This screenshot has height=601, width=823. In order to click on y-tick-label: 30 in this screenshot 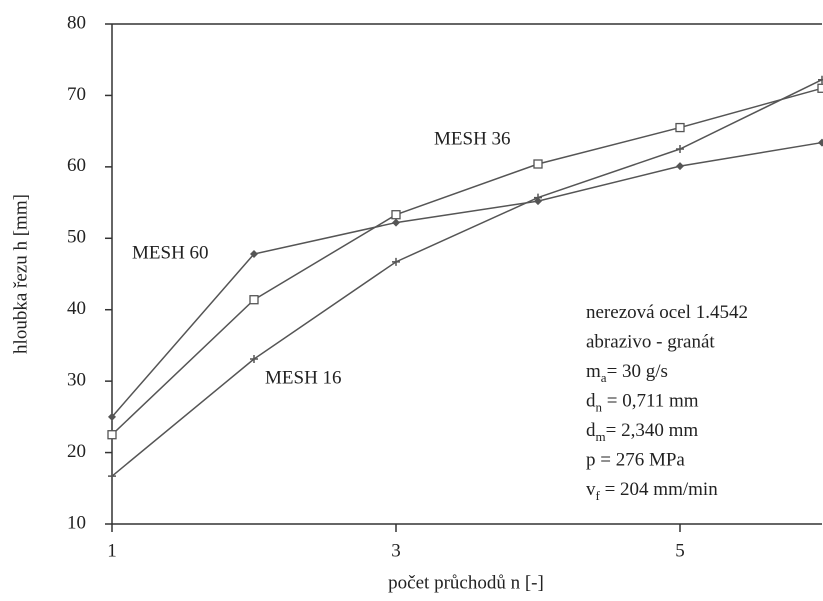, I will do `click(76, 380)`.